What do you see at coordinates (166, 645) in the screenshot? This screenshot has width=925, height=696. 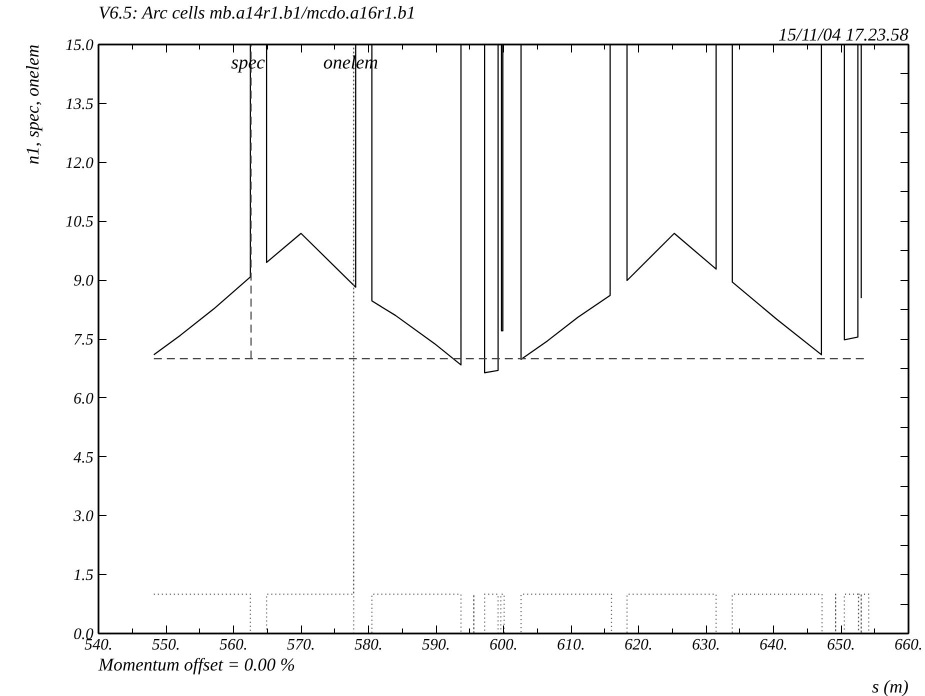 I see `x-tick-label: 550.` at bounding box center [166, 645].